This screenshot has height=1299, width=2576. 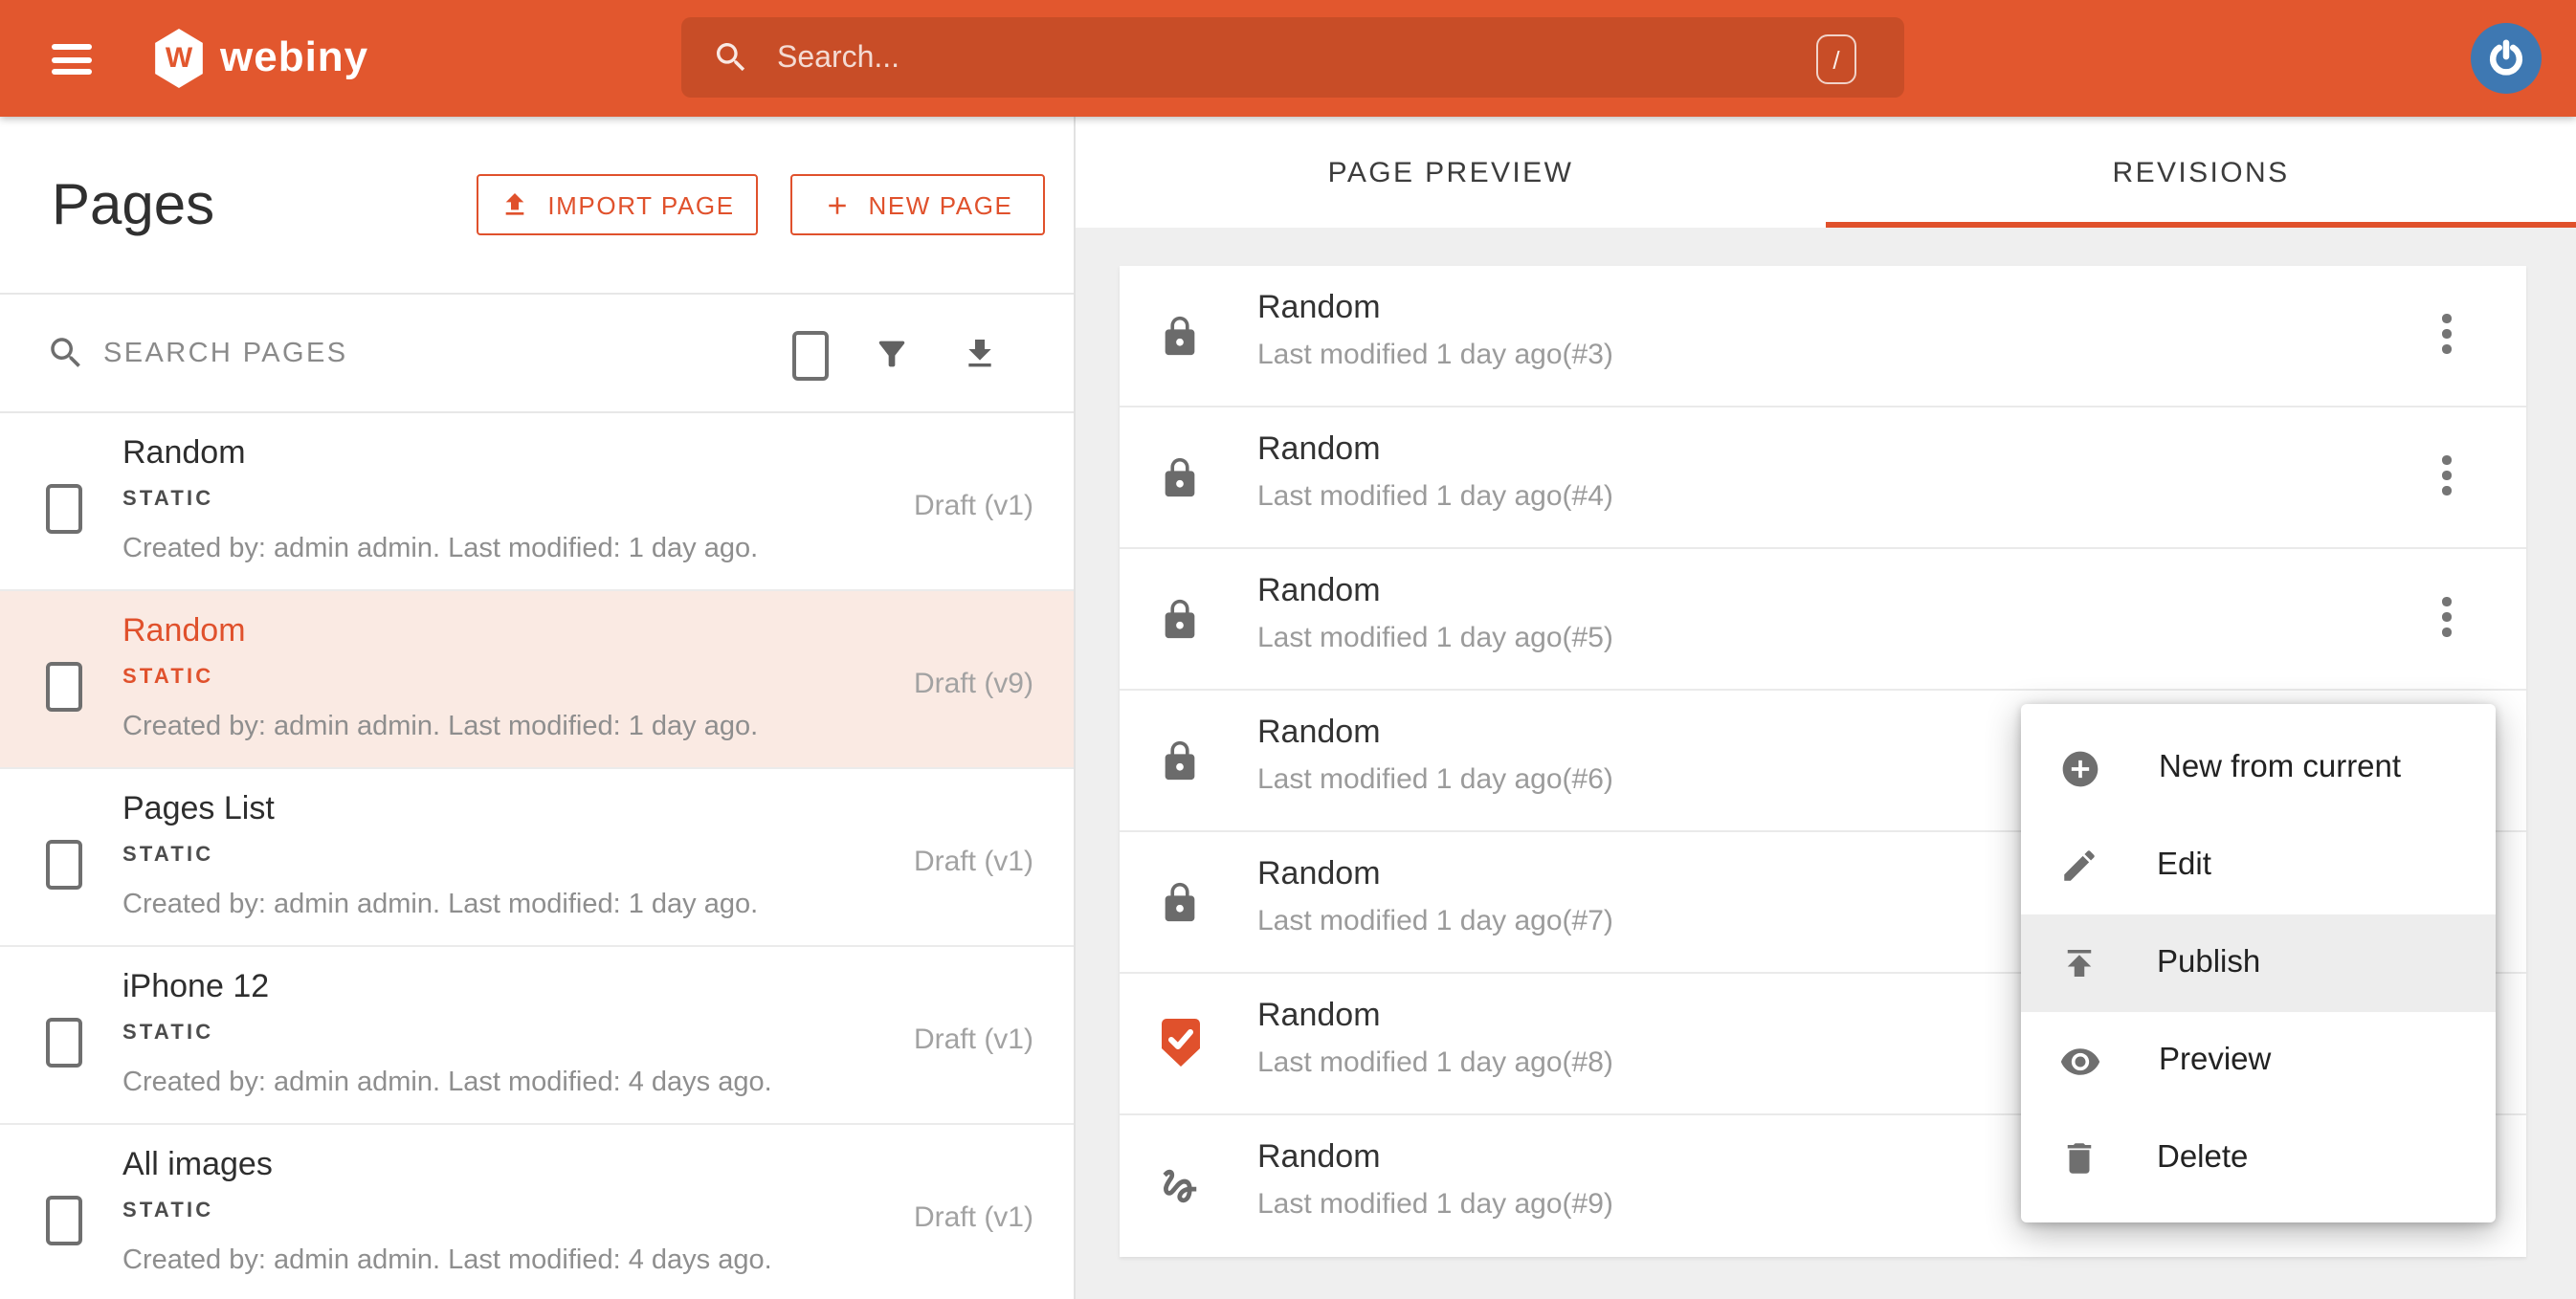 I want to click on revision-meta: Last modified 1 day ago(#8), so click(x=1435, y=1062).